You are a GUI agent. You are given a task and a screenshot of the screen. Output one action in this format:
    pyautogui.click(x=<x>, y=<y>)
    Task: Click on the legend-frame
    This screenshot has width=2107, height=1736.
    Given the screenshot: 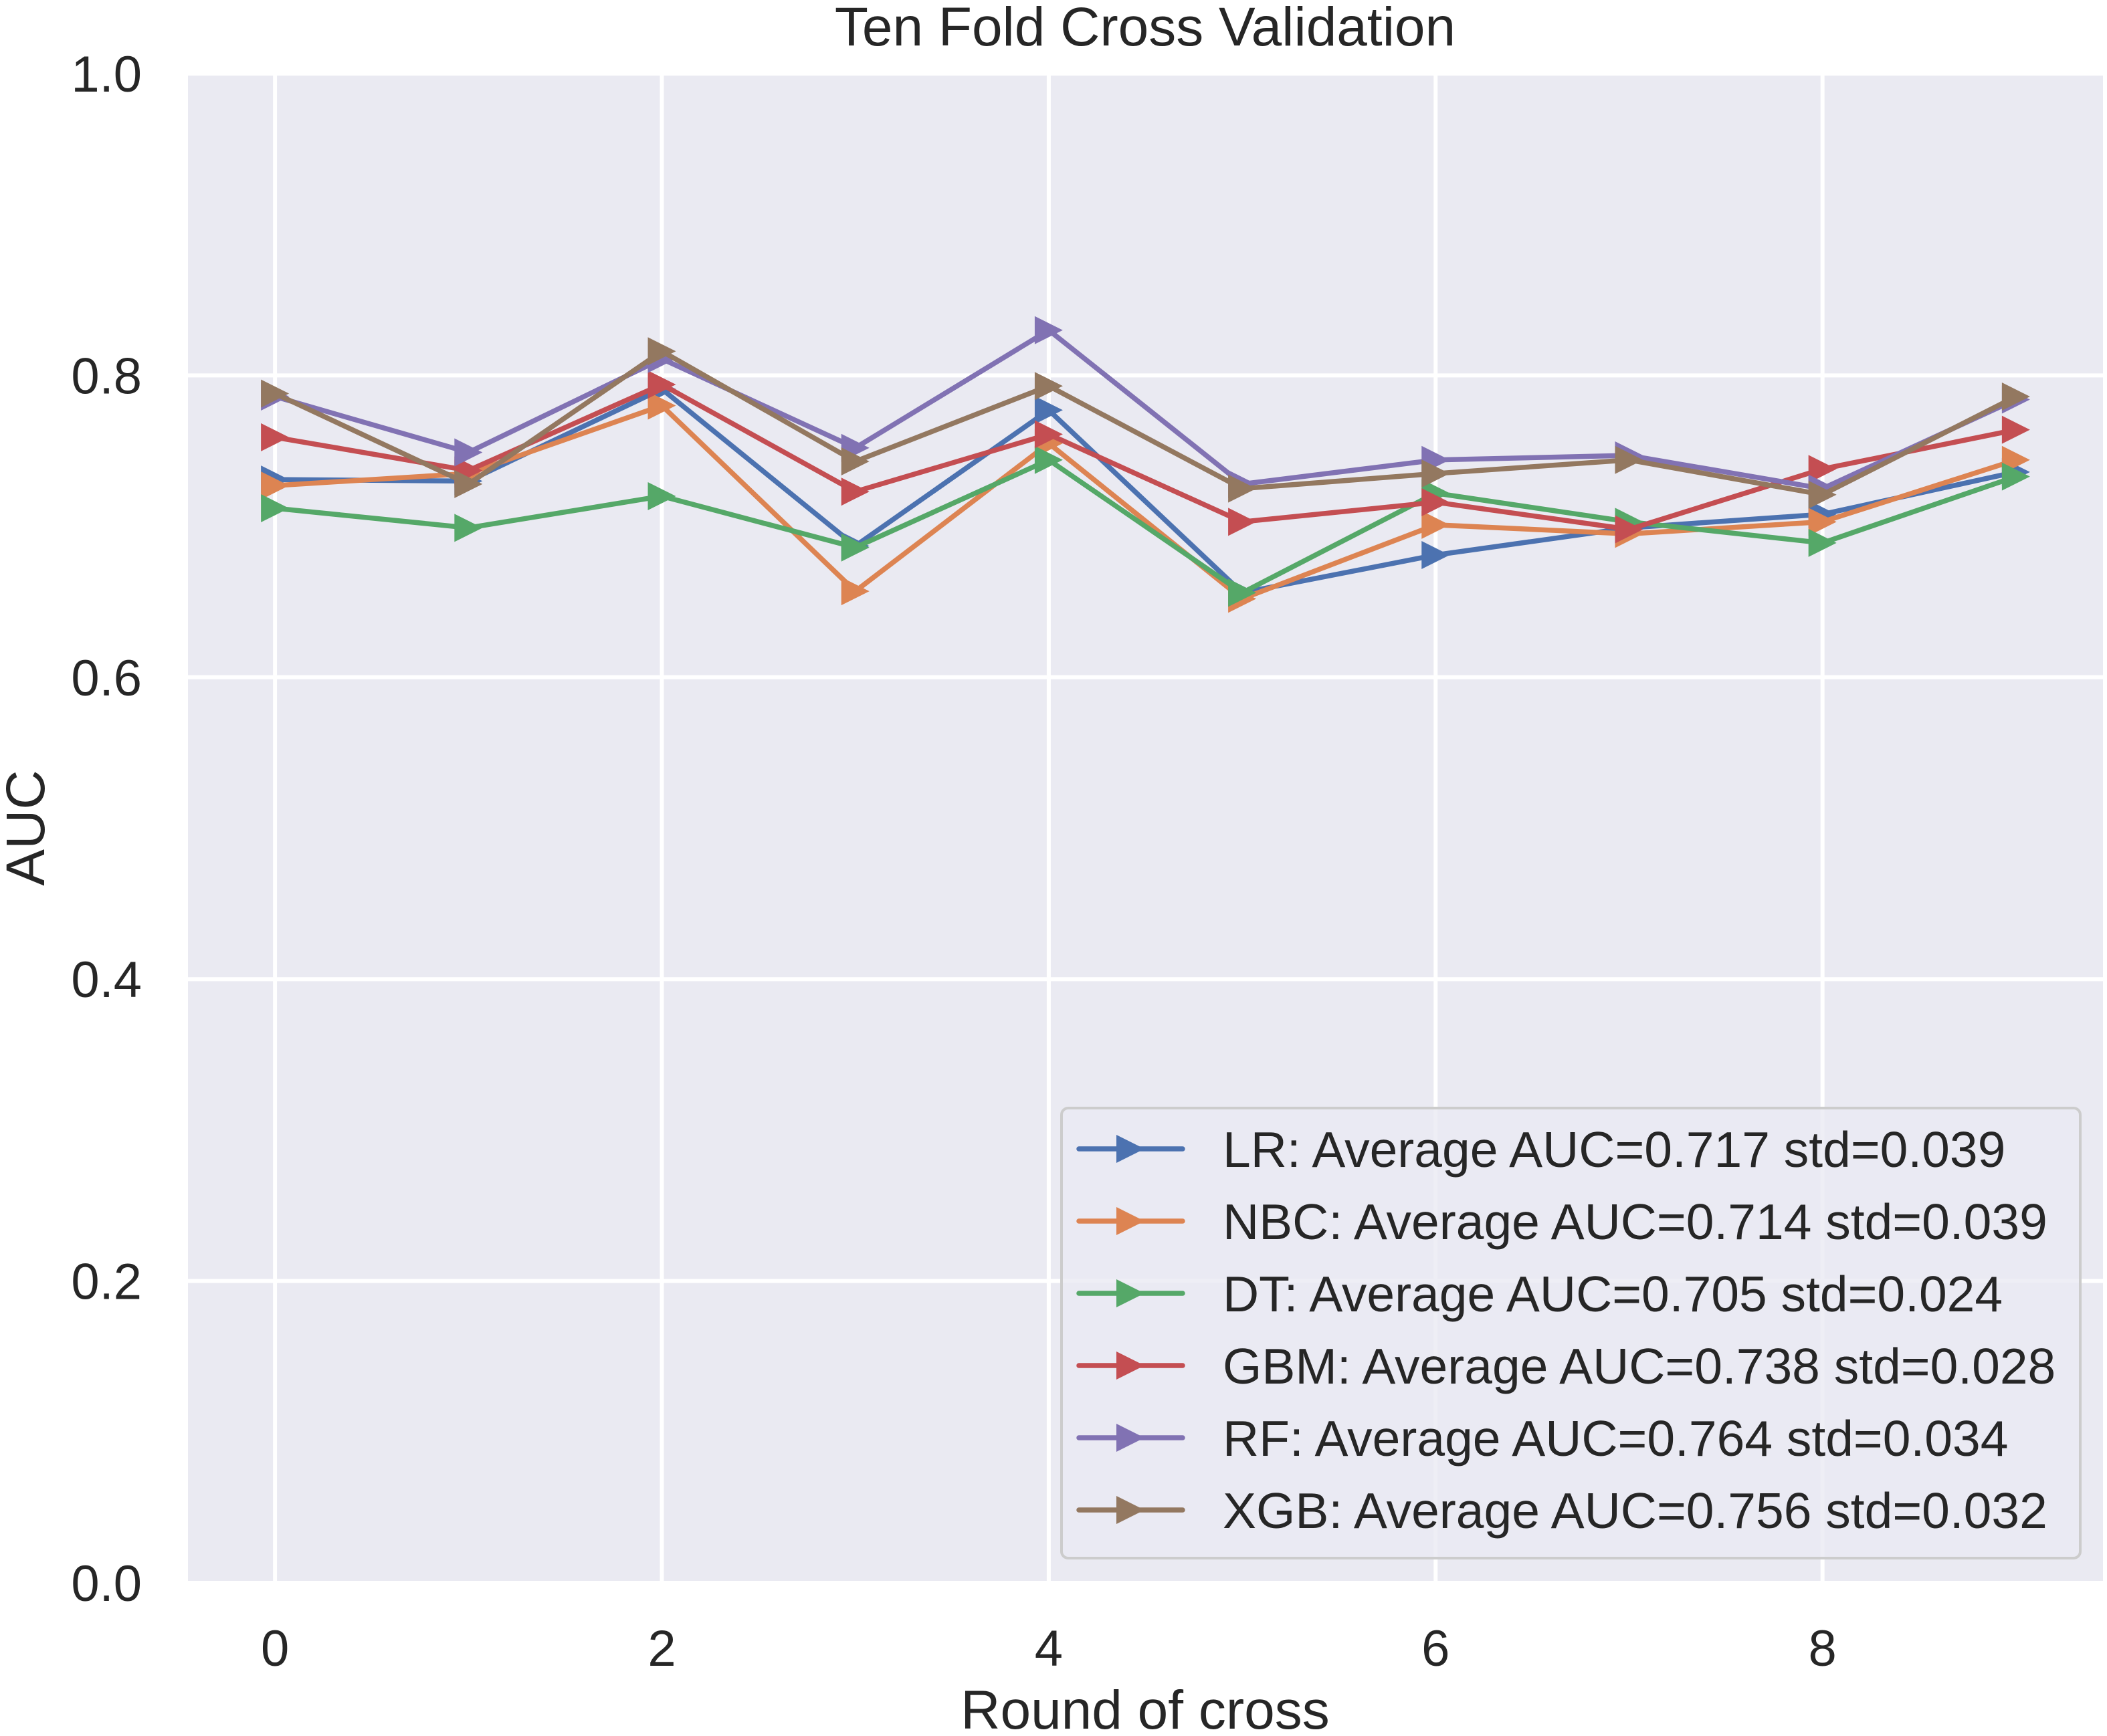 What is the action you would take?
    pyautogui.click(x=1571, y=1333)
    